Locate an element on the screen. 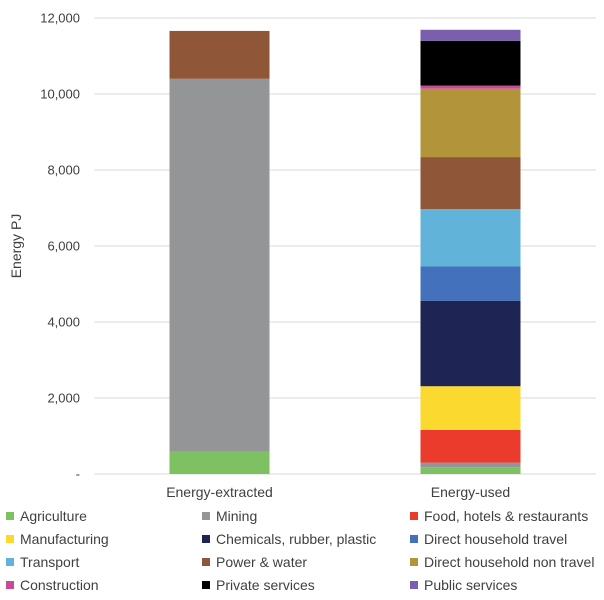 The width and height of the screenshot is (604, 600). bar-segment-food-hotels-restaurants is located at coordinates (470, 446).